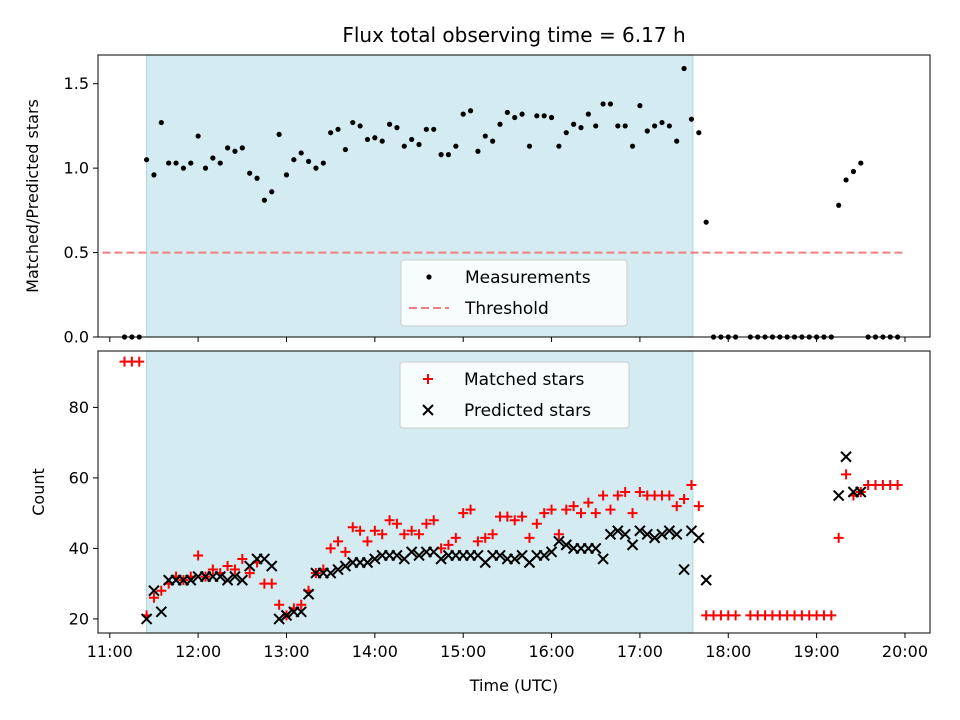 This screenshot has height=720, width=960. Describe the element at coordinates (514, 395) in the screenshot. I see `legend: Matched stars Predicted stars` at that location.